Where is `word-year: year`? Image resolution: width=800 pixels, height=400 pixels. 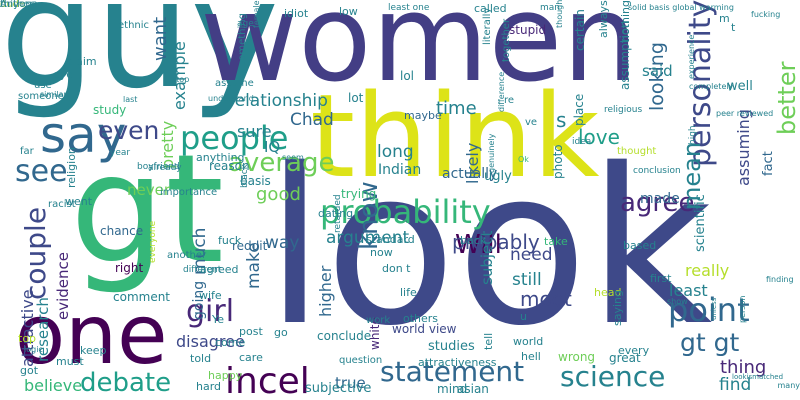 word-year: year is located at coordinates (120, 153).